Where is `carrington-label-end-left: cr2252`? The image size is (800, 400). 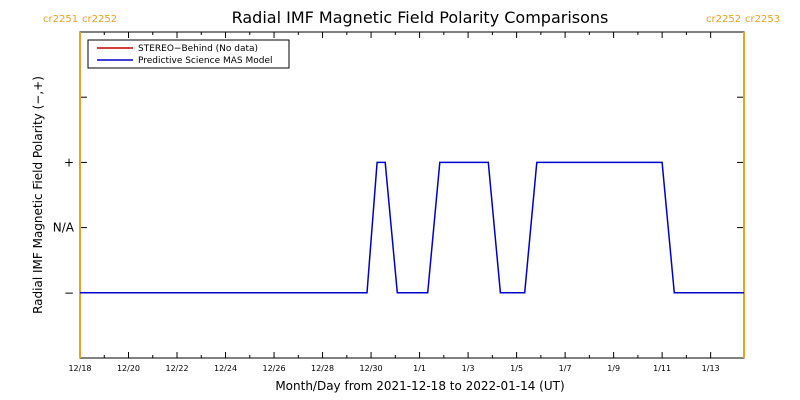
carrington-label-end-left: cr2252 is located at coordinates (723, 19).